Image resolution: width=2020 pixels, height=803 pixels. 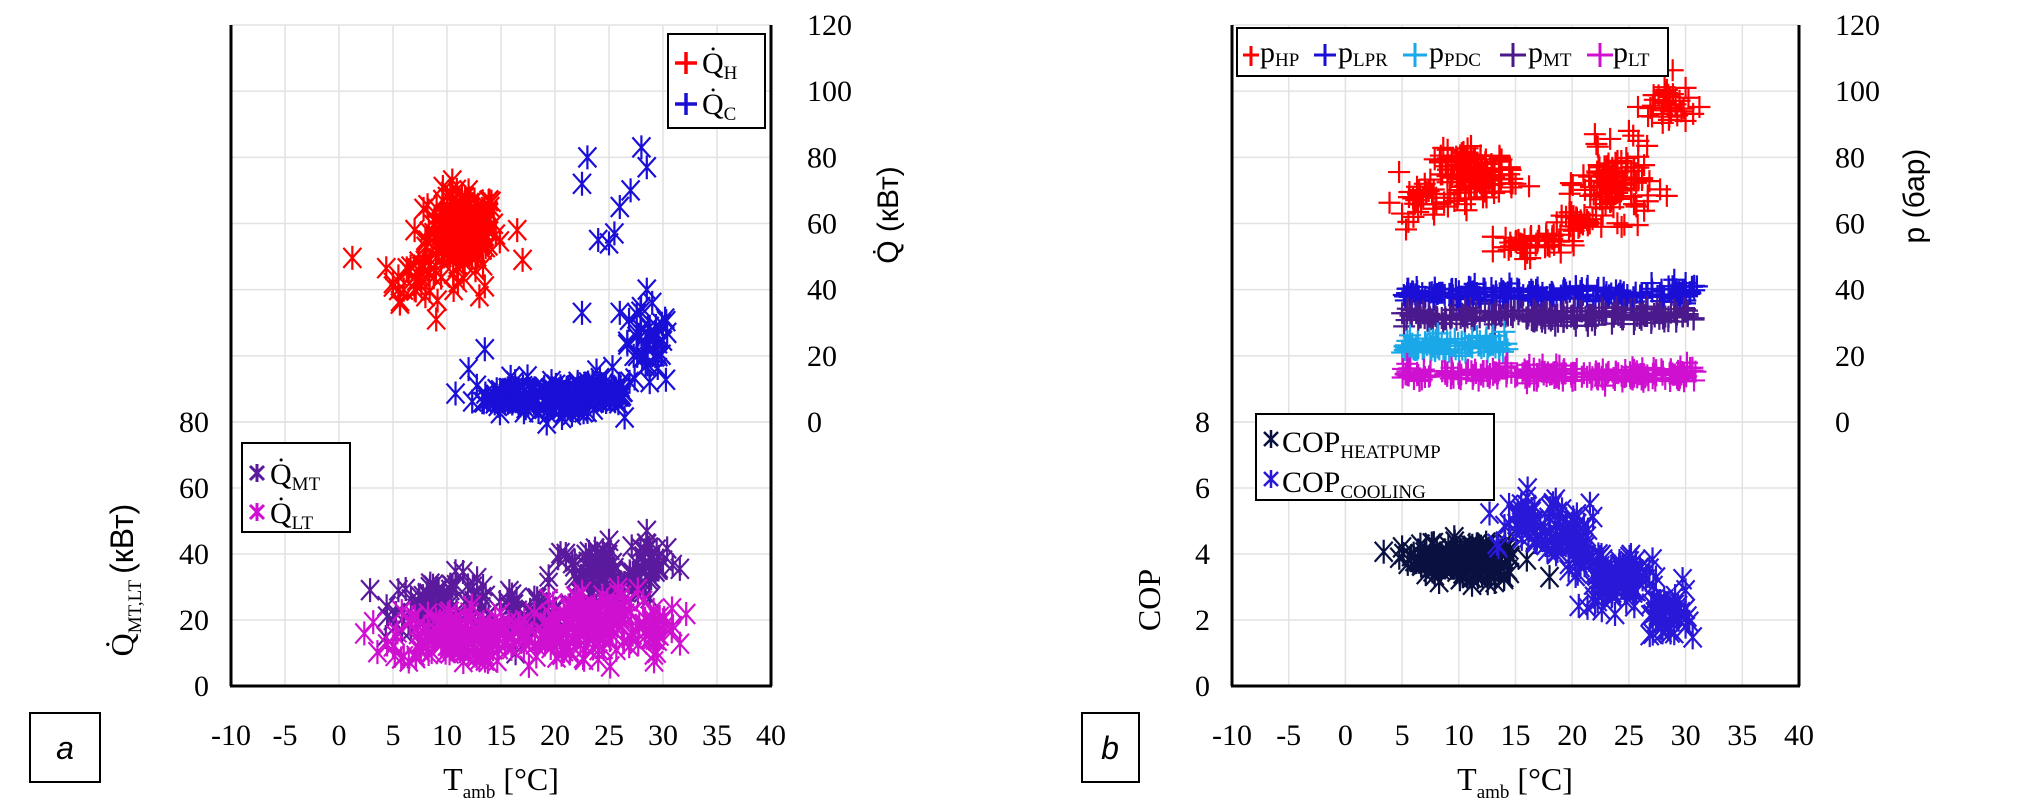 What do you see at coordinates (1202, 686) in the screenshot?
I see `left-y-tick-label: 0` at bounding box center [1202, 686].